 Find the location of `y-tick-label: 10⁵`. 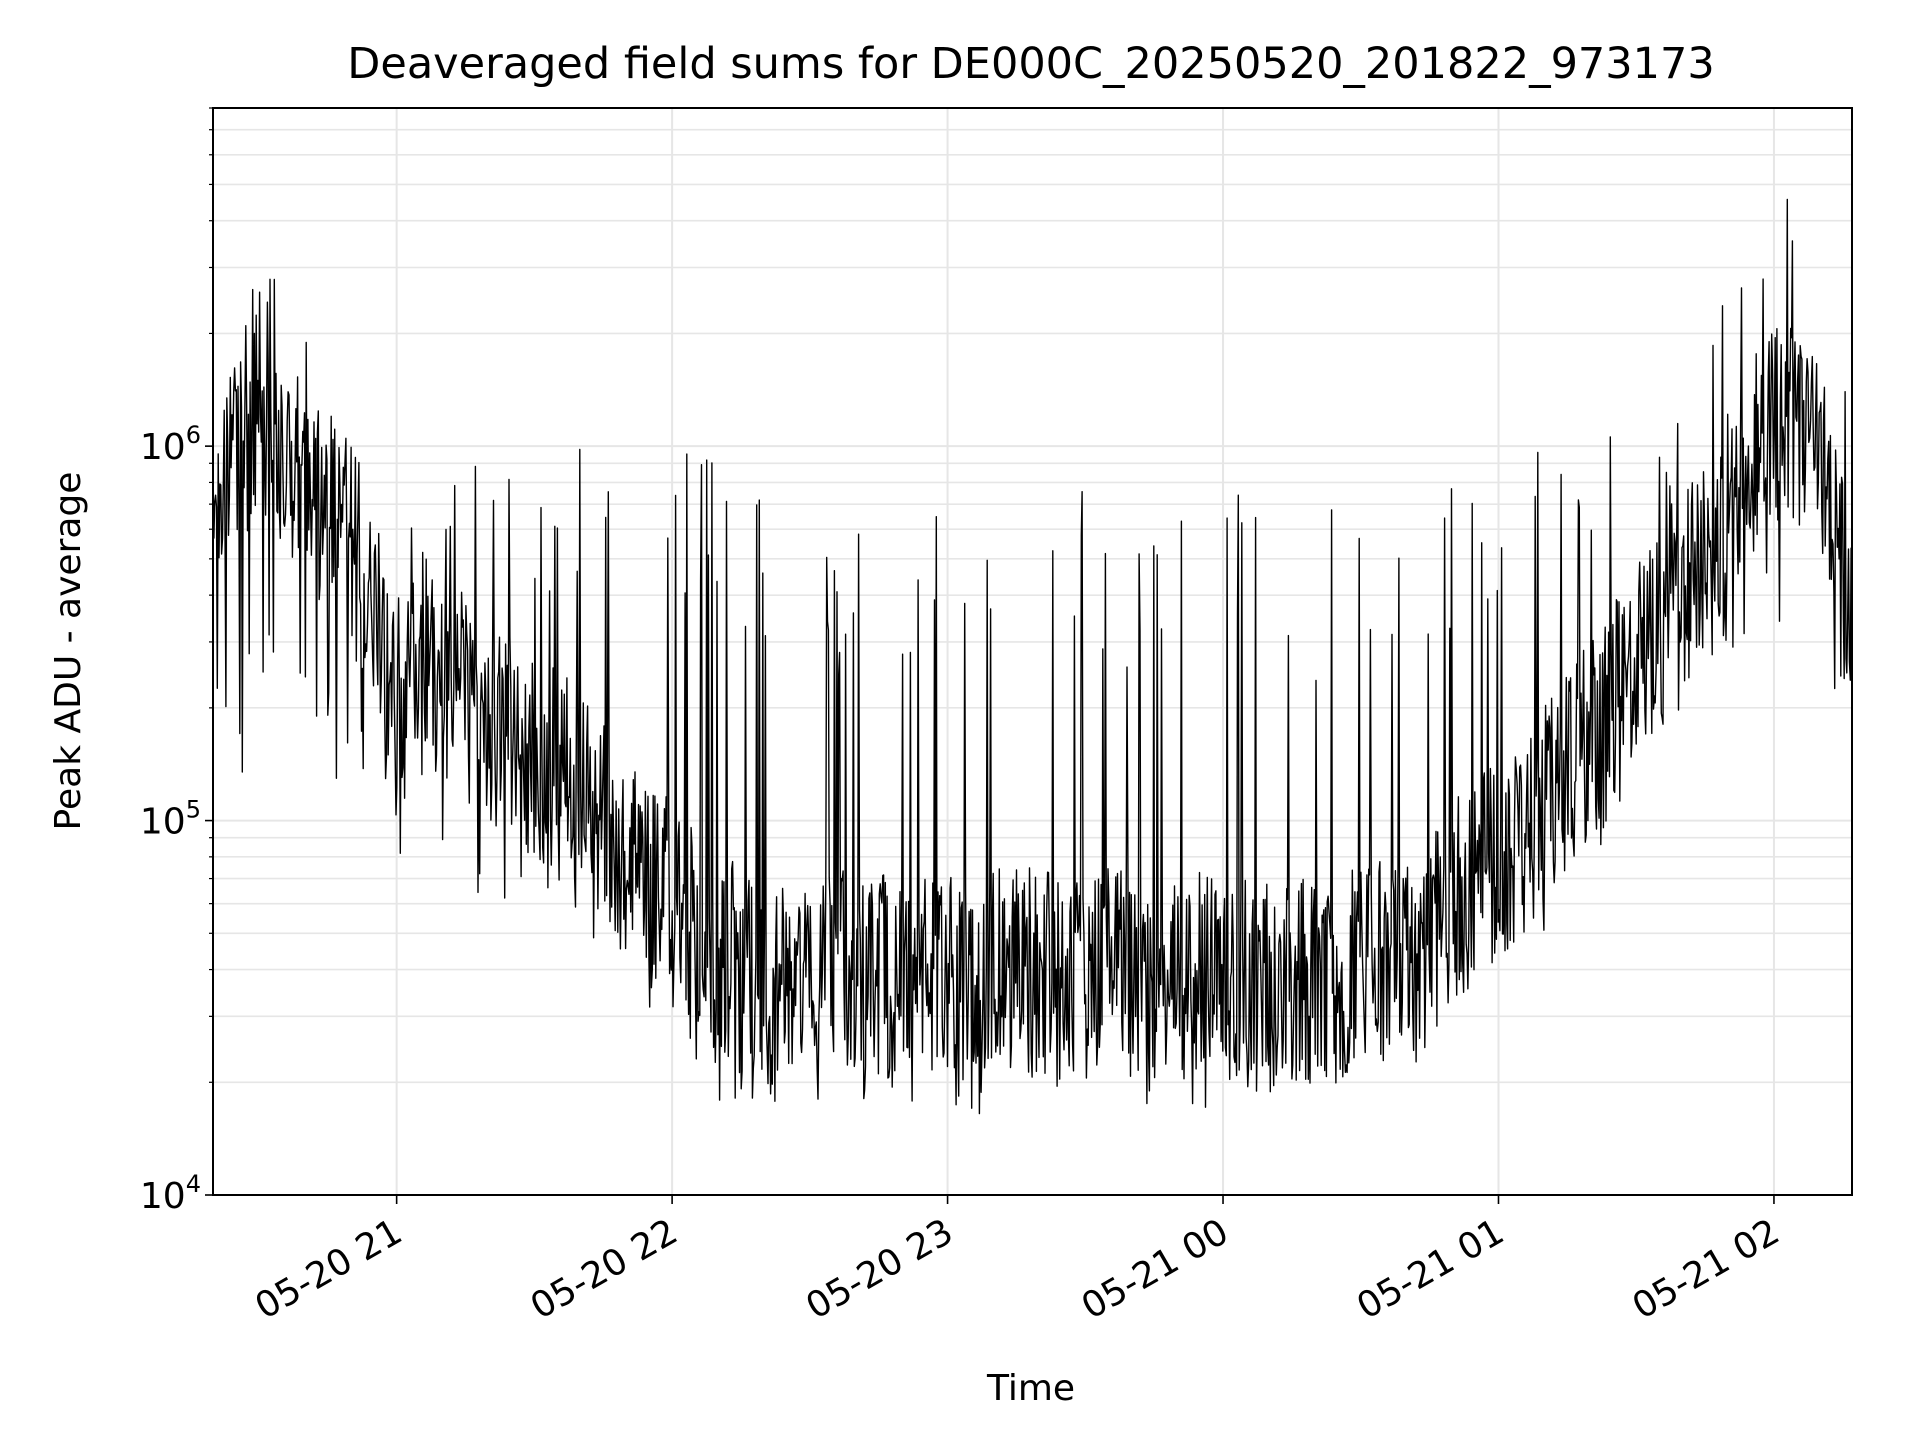

y-tick-label: 10⁵ is located at coordinates (170, 819).